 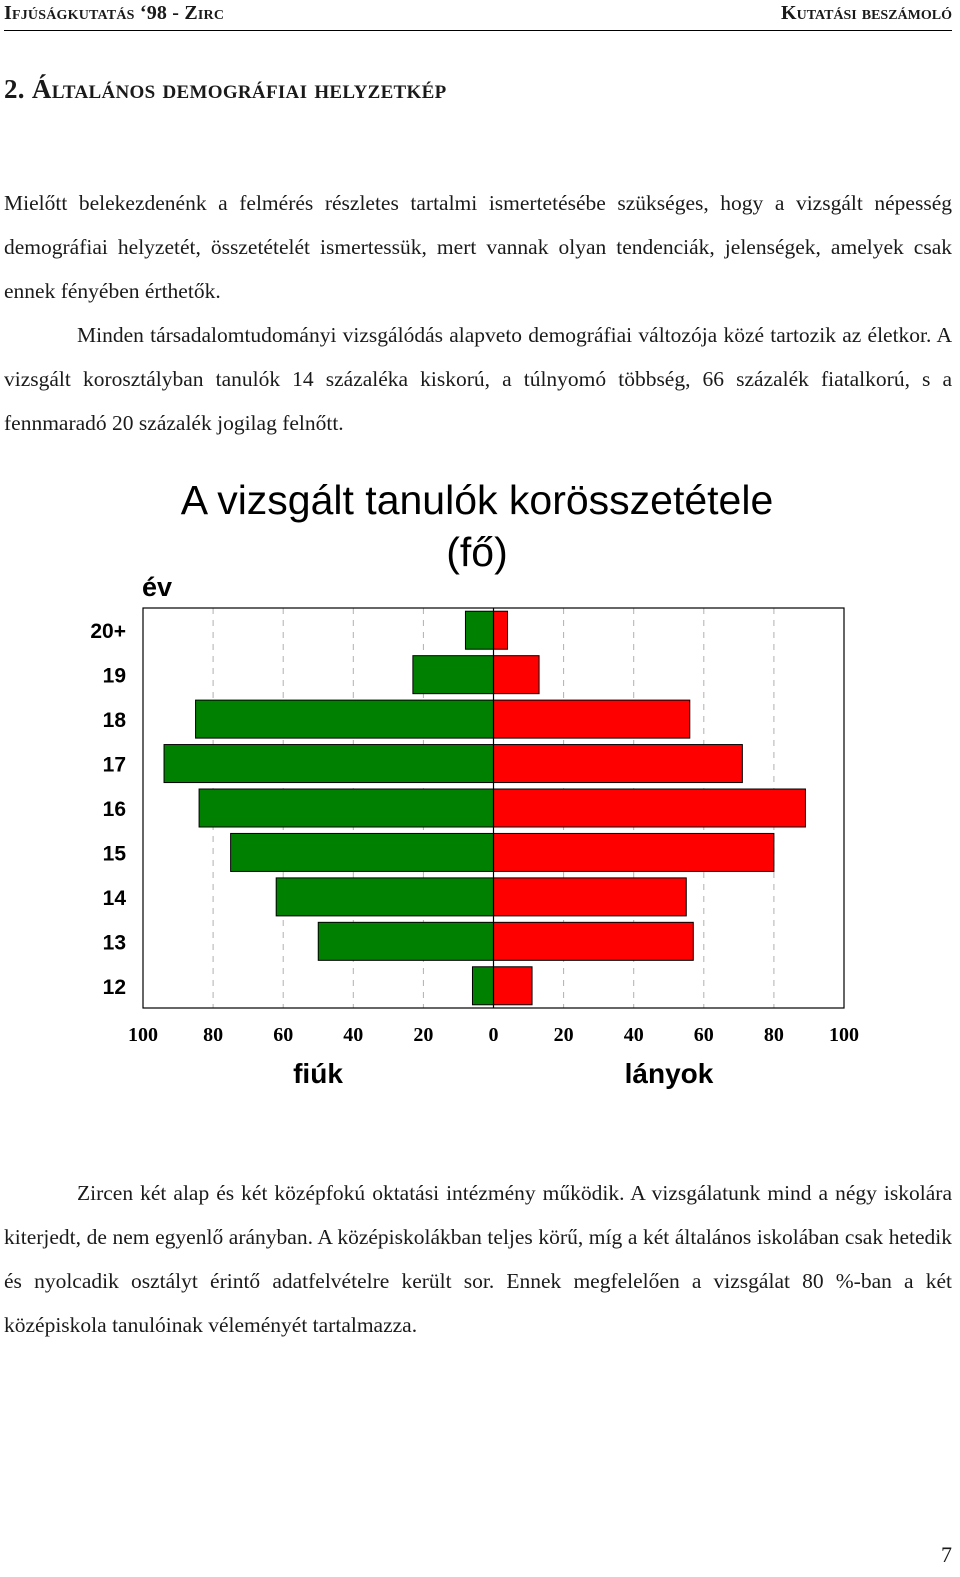 I want to click on y-tick-label: 20+, so click(x=108, y=631).